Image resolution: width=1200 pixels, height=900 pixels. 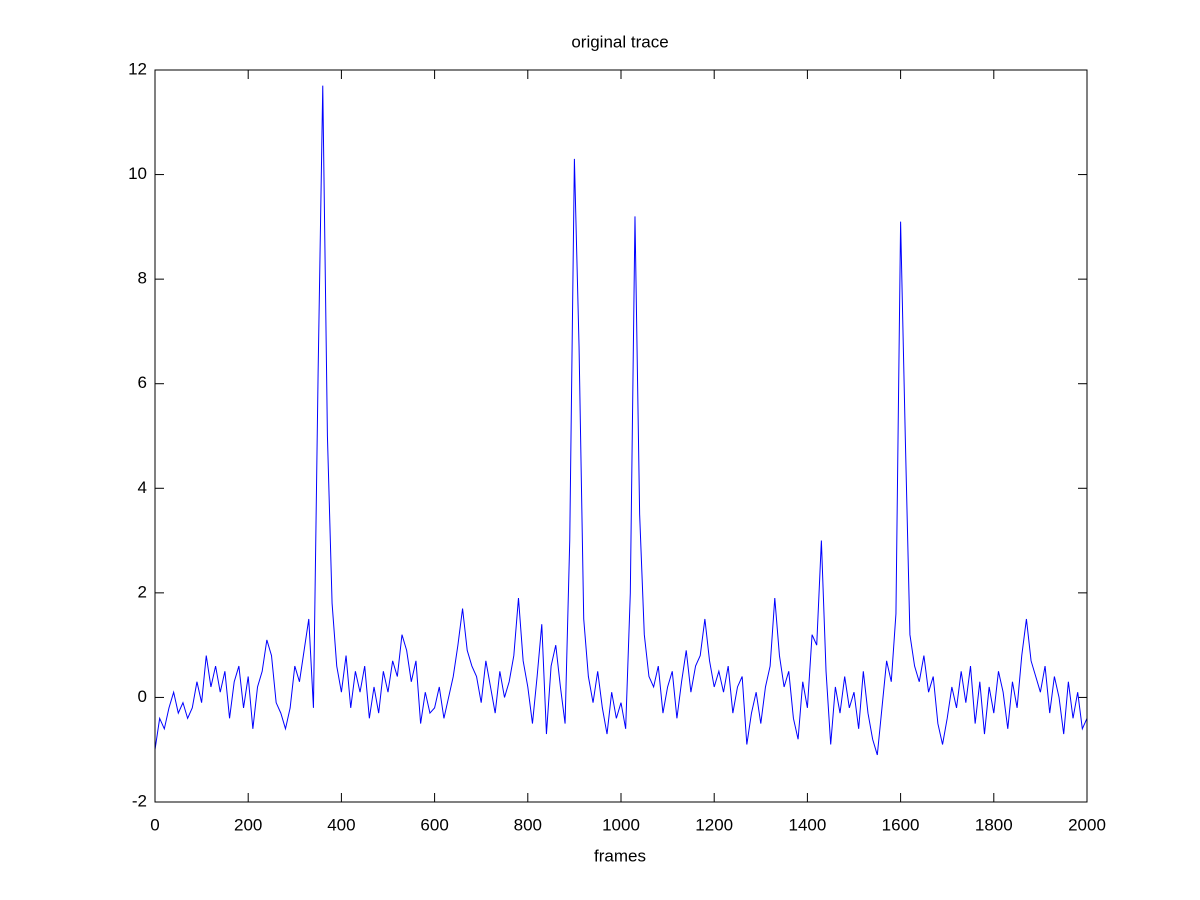 I want to click on y-tick-label: 6, so click(x=142, y=382).